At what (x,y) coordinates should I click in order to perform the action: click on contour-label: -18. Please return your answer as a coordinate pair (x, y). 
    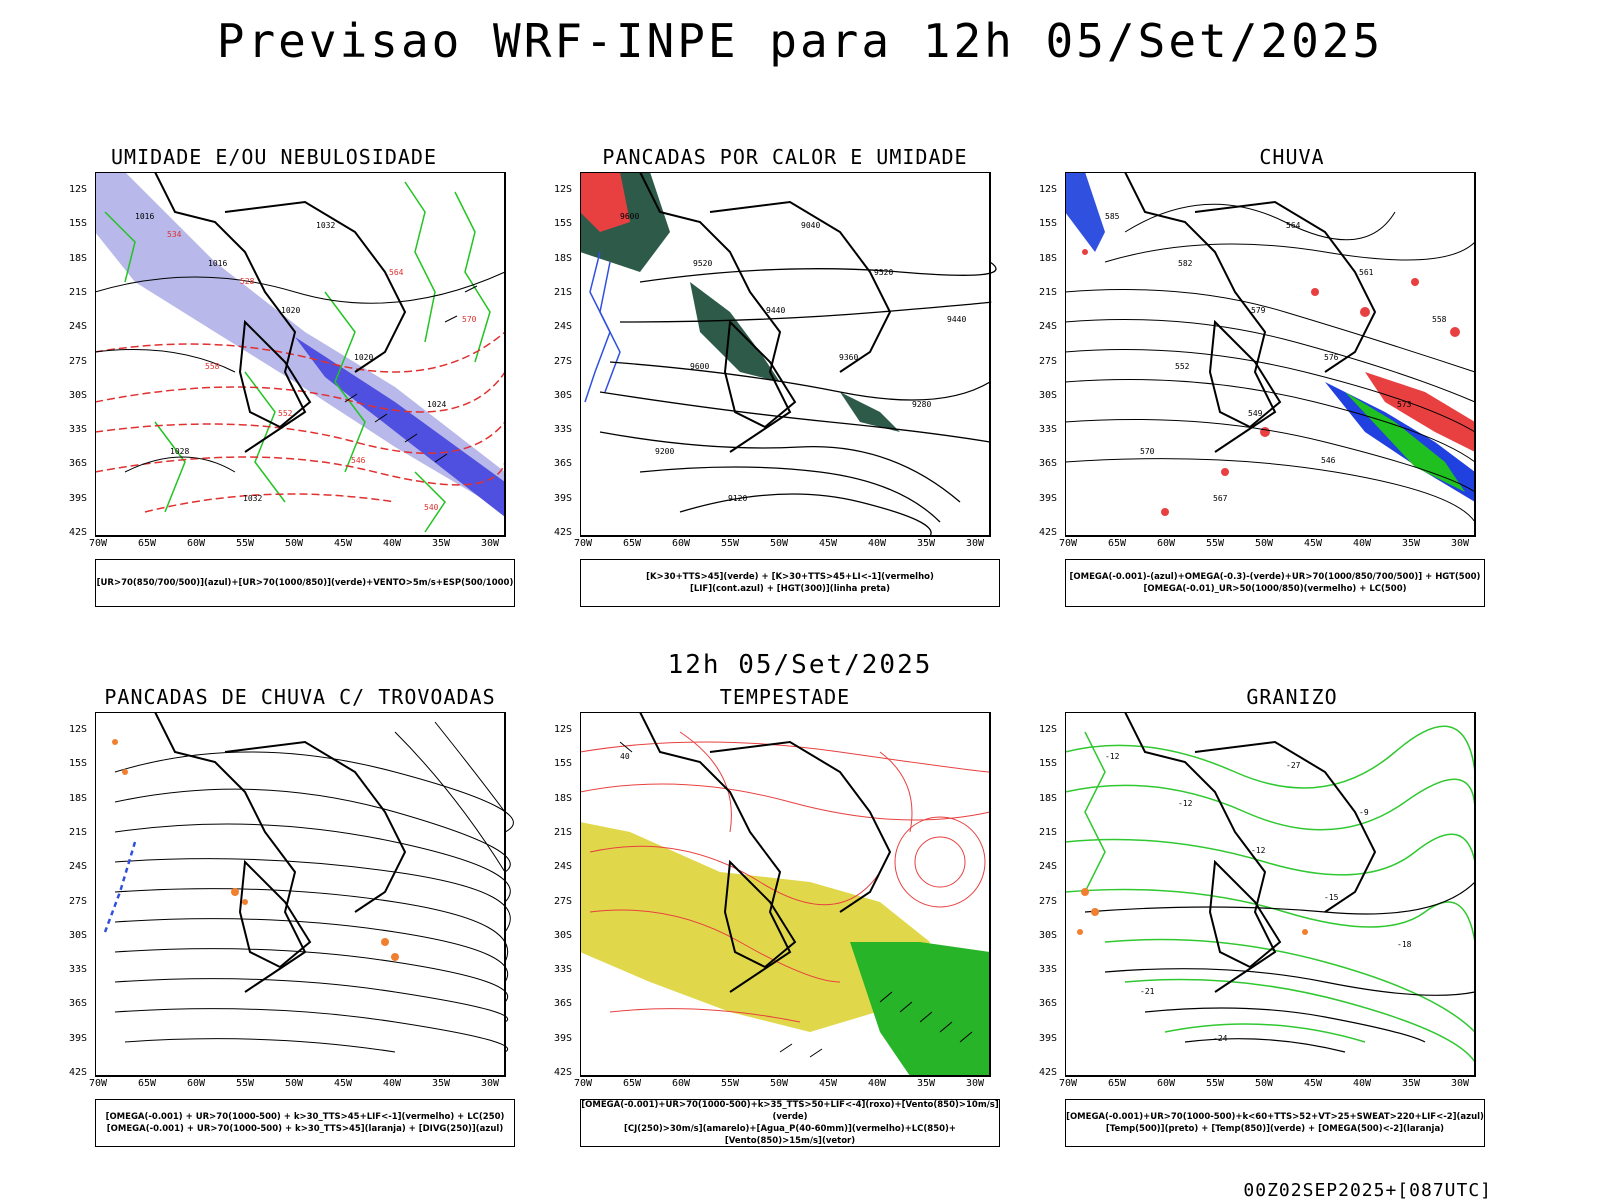
    Looking at the image, I should click on (1404, 944).